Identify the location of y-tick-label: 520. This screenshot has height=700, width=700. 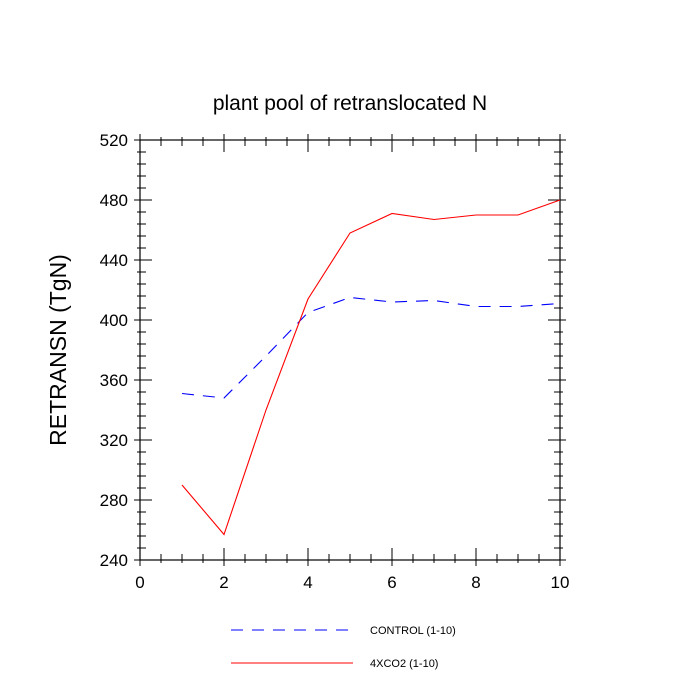
(114, 140).